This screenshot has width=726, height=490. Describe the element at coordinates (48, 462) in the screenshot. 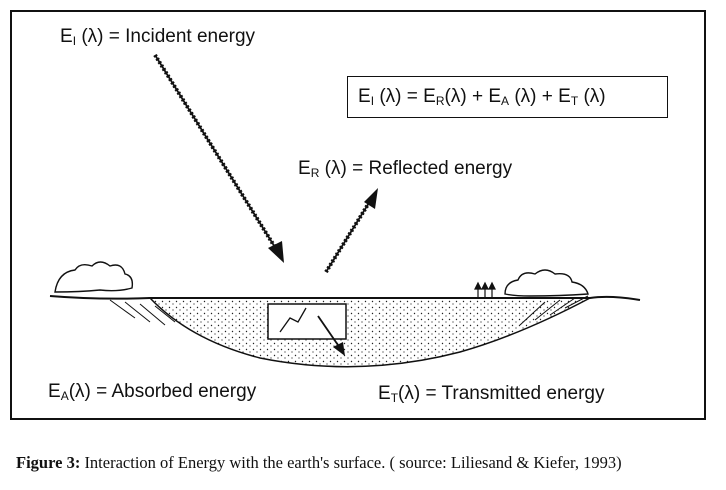

I see `figure-number: Figure 3:` at that location.